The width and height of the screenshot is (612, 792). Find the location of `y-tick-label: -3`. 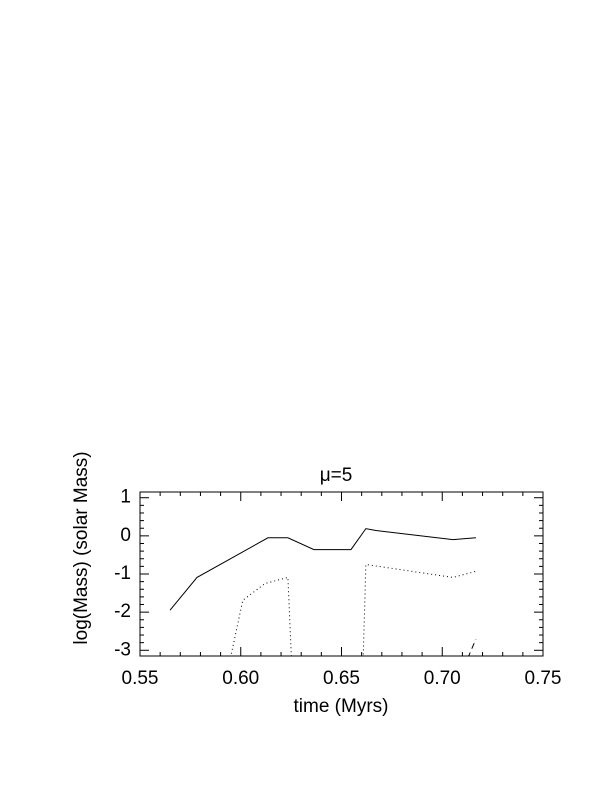

y-tick-label: -3 is located at coordinates (122, 649).